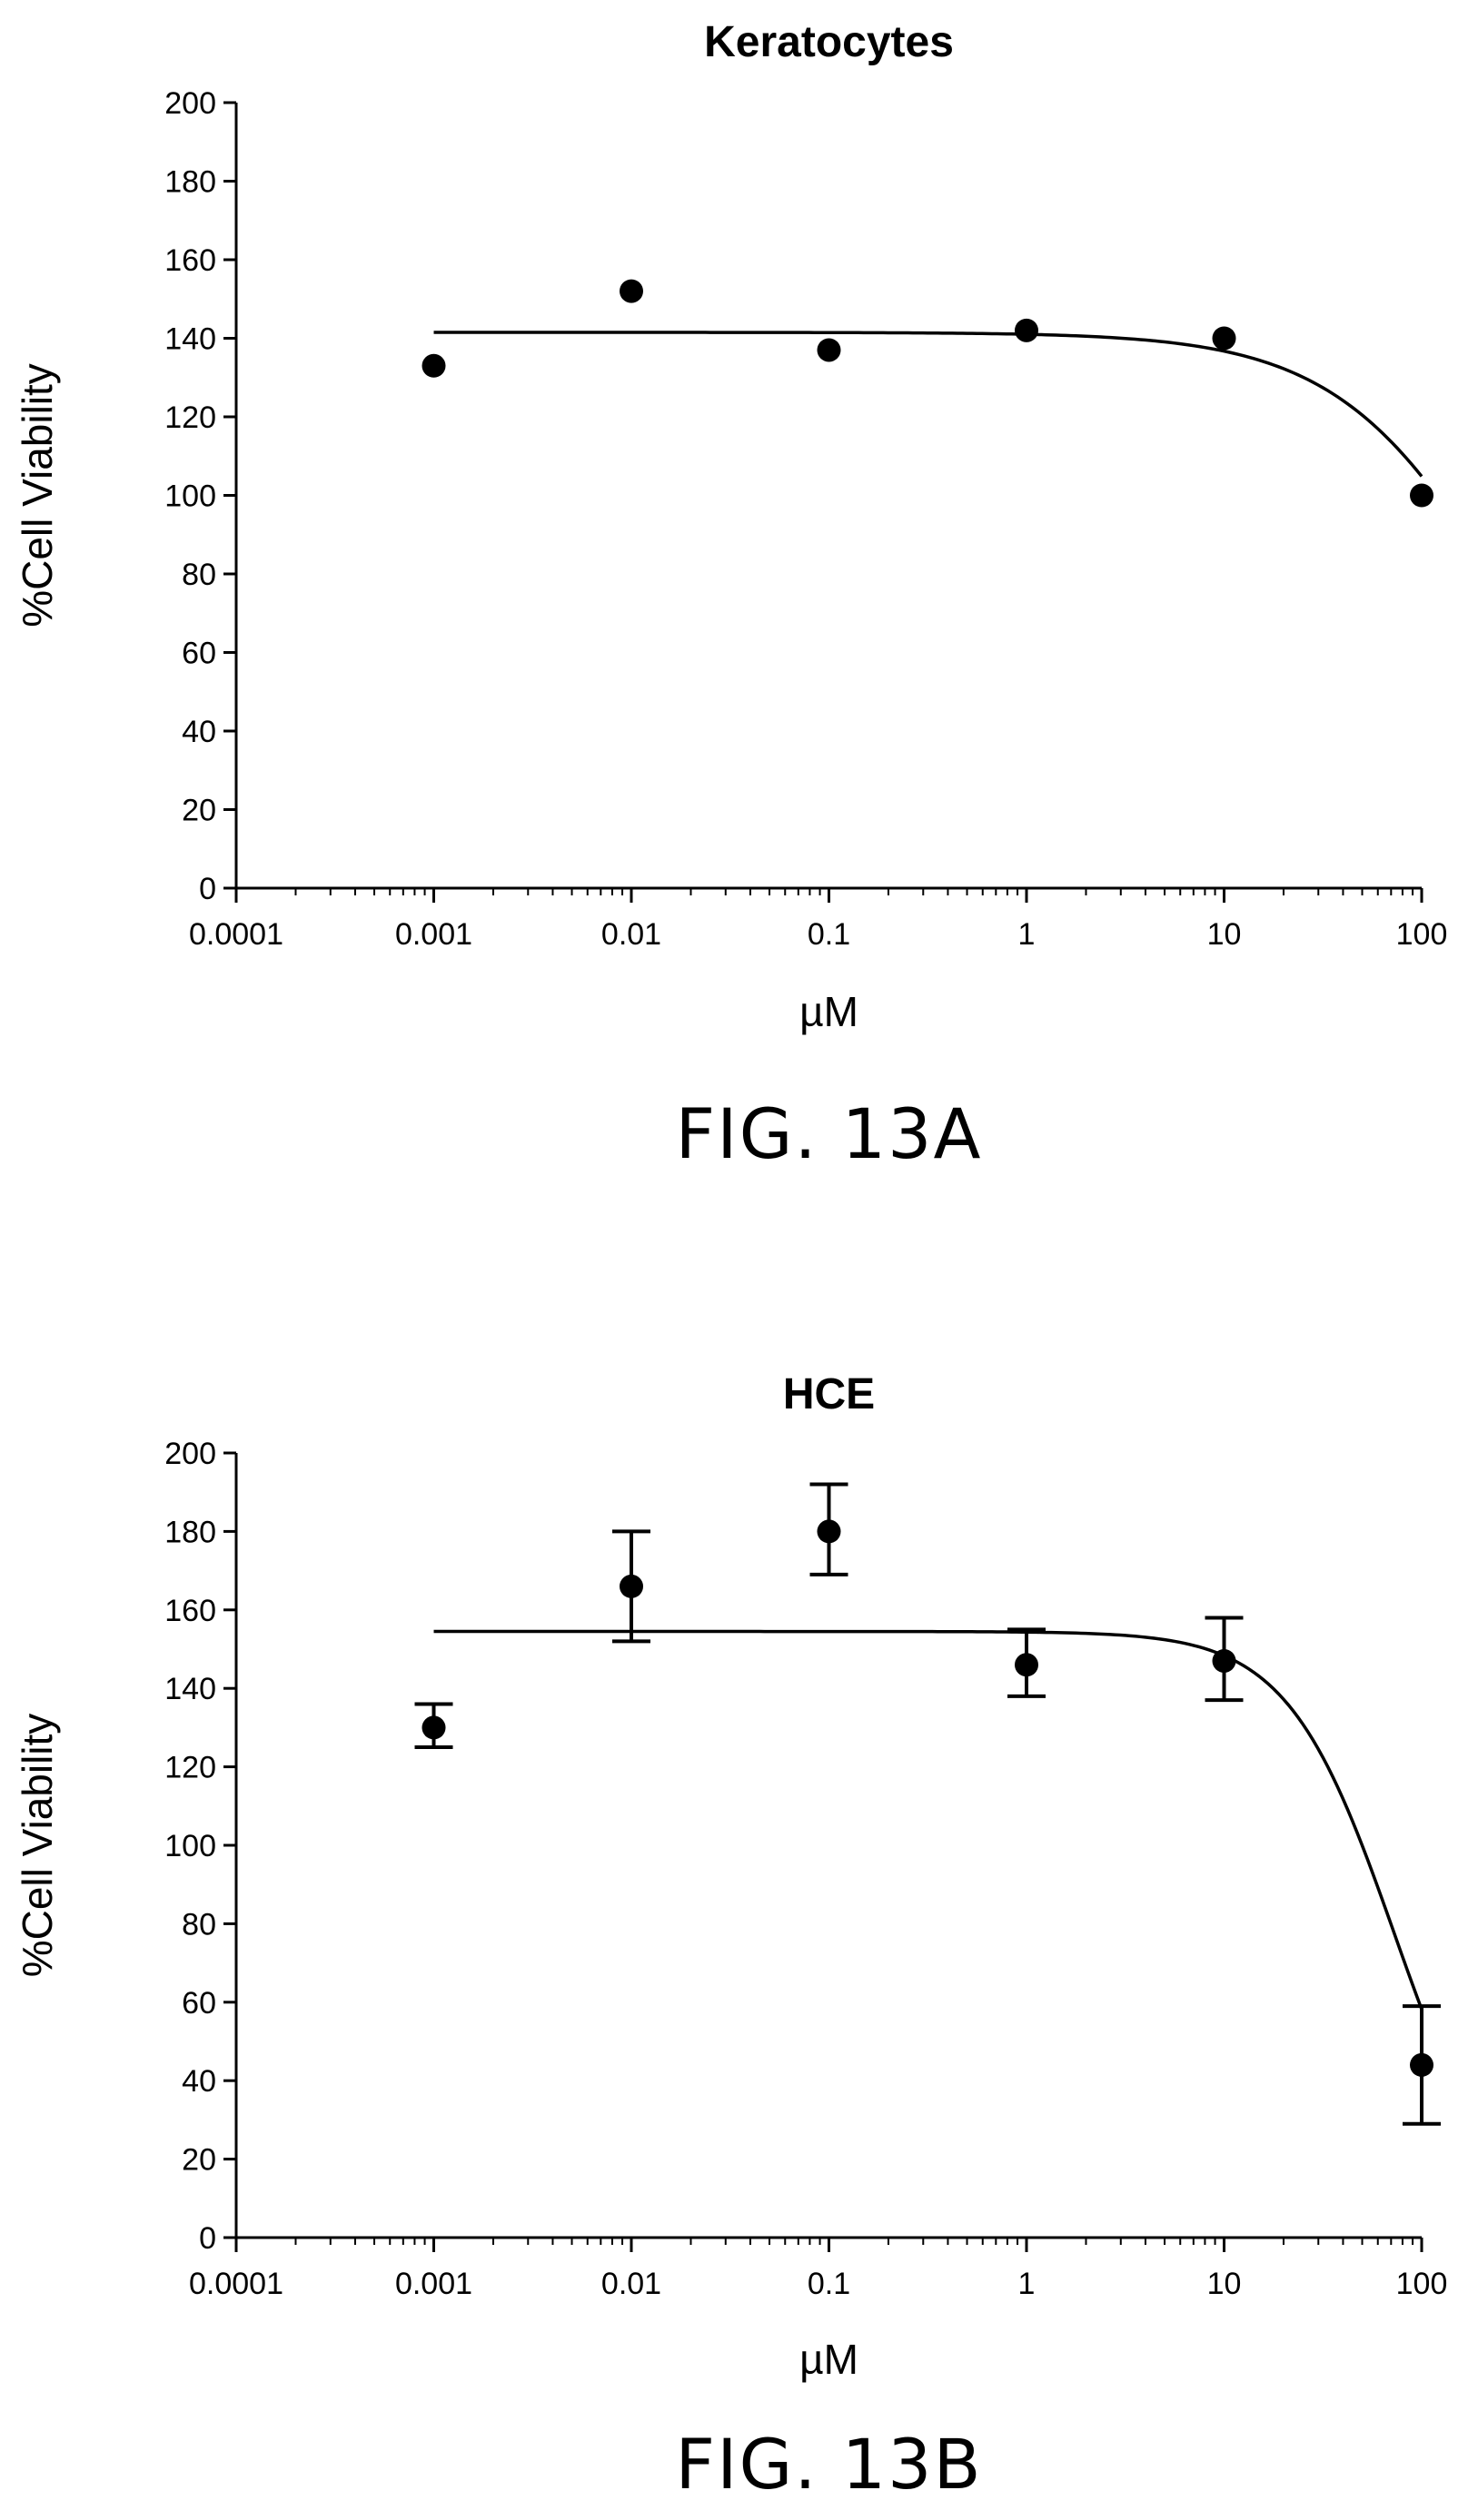  What do you see at coordinates (829, 2465) in the screenshot?
I see `figure-label: FIG. 13B` at bounding box center [829, 2465].